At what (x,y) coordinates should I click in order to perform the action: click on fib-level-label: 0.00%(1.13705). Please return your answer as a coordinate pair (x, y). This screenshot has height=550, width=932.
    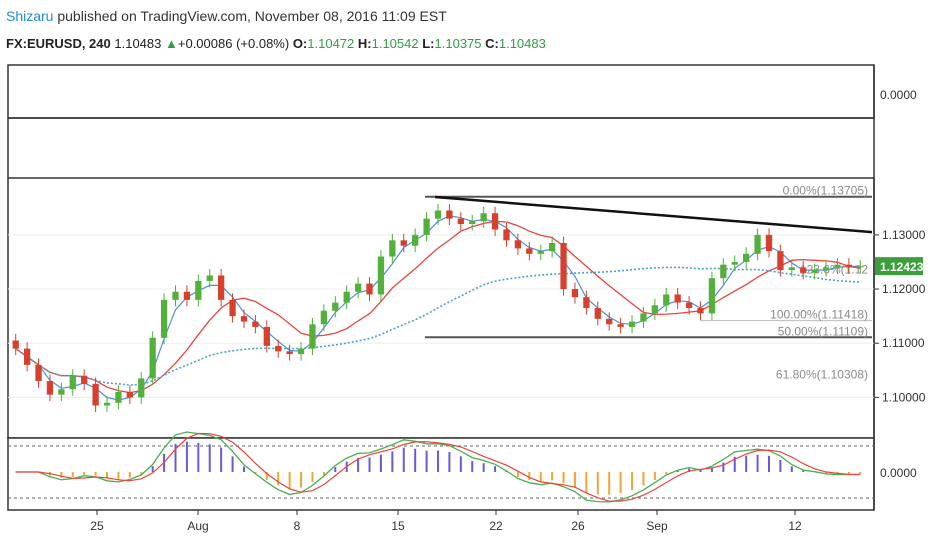
    Looking at the image, I should click on (825, 191).